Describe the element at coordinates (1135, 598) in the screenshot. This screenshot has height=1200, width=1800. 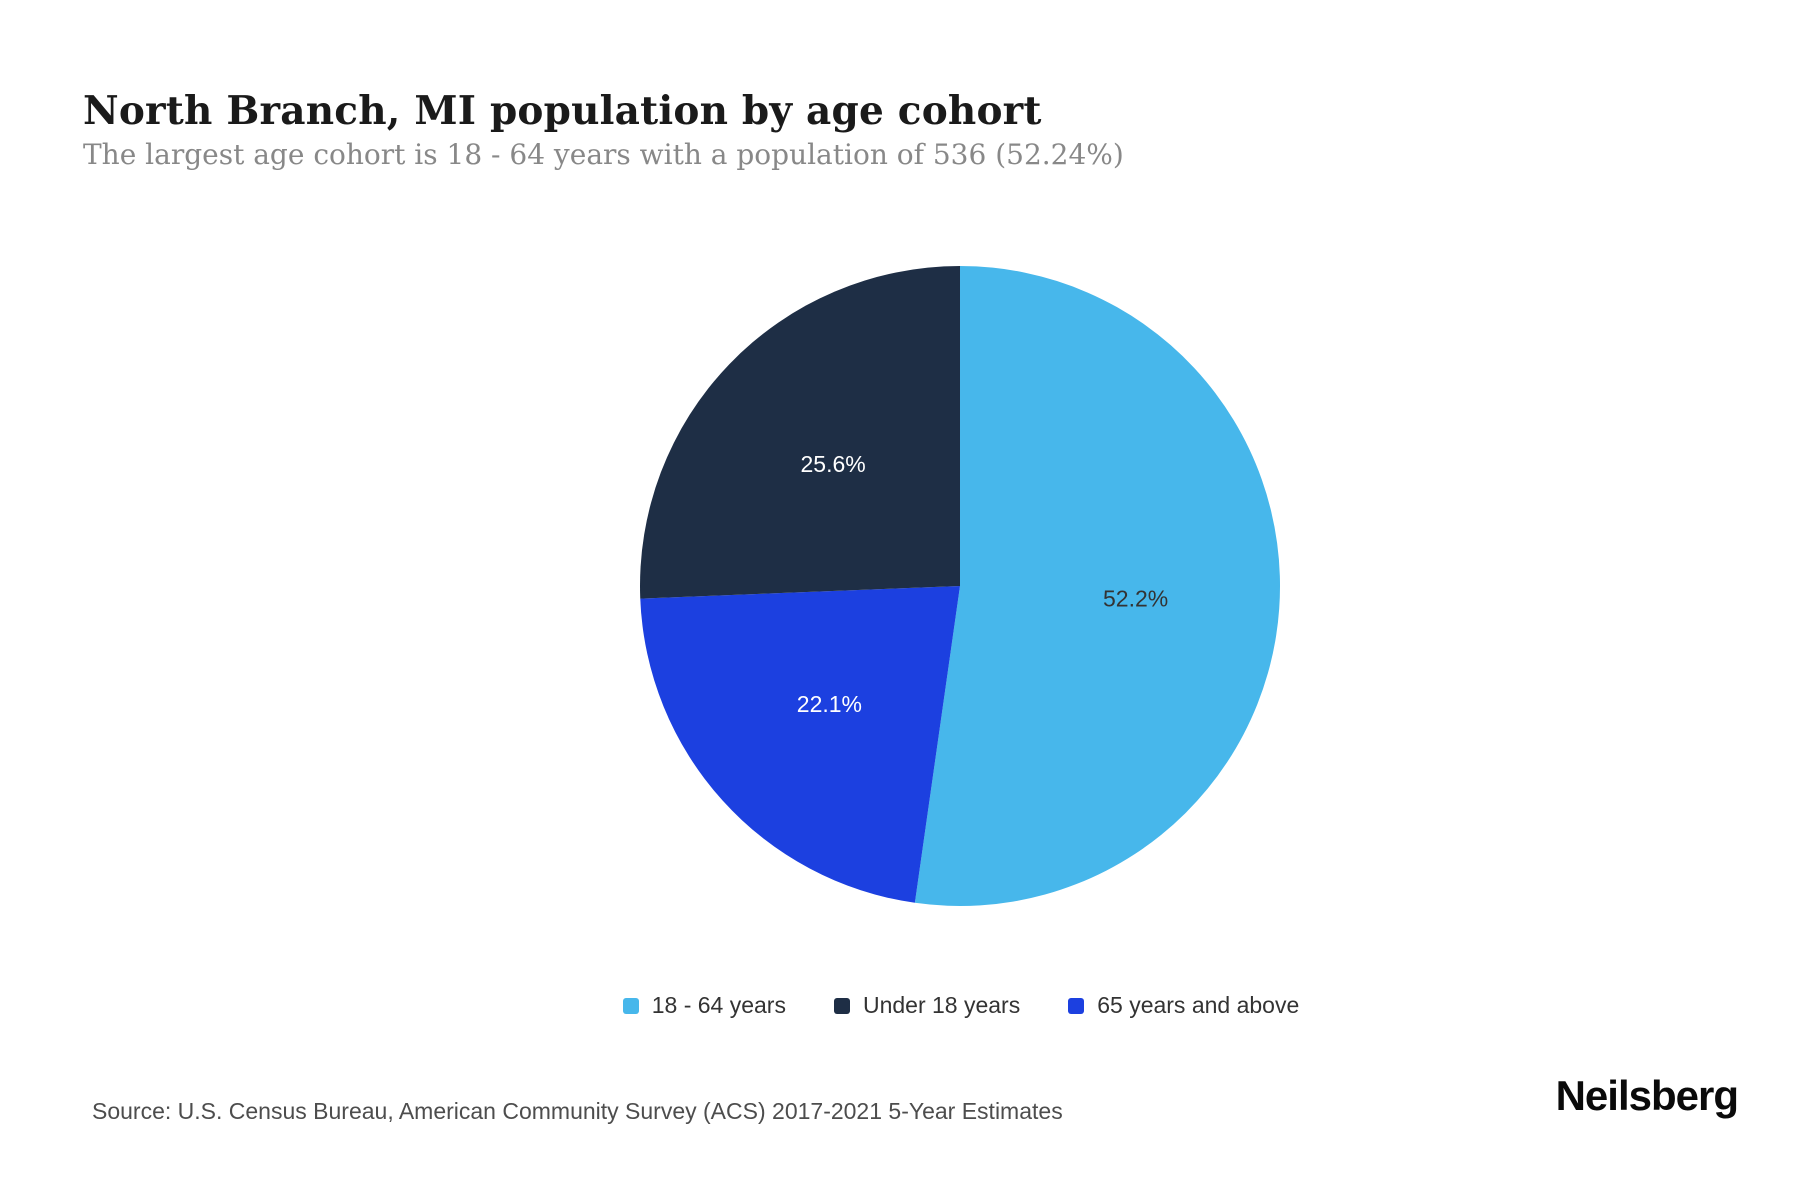
I see `pie-slice-value-label: 52.2%` at that location.